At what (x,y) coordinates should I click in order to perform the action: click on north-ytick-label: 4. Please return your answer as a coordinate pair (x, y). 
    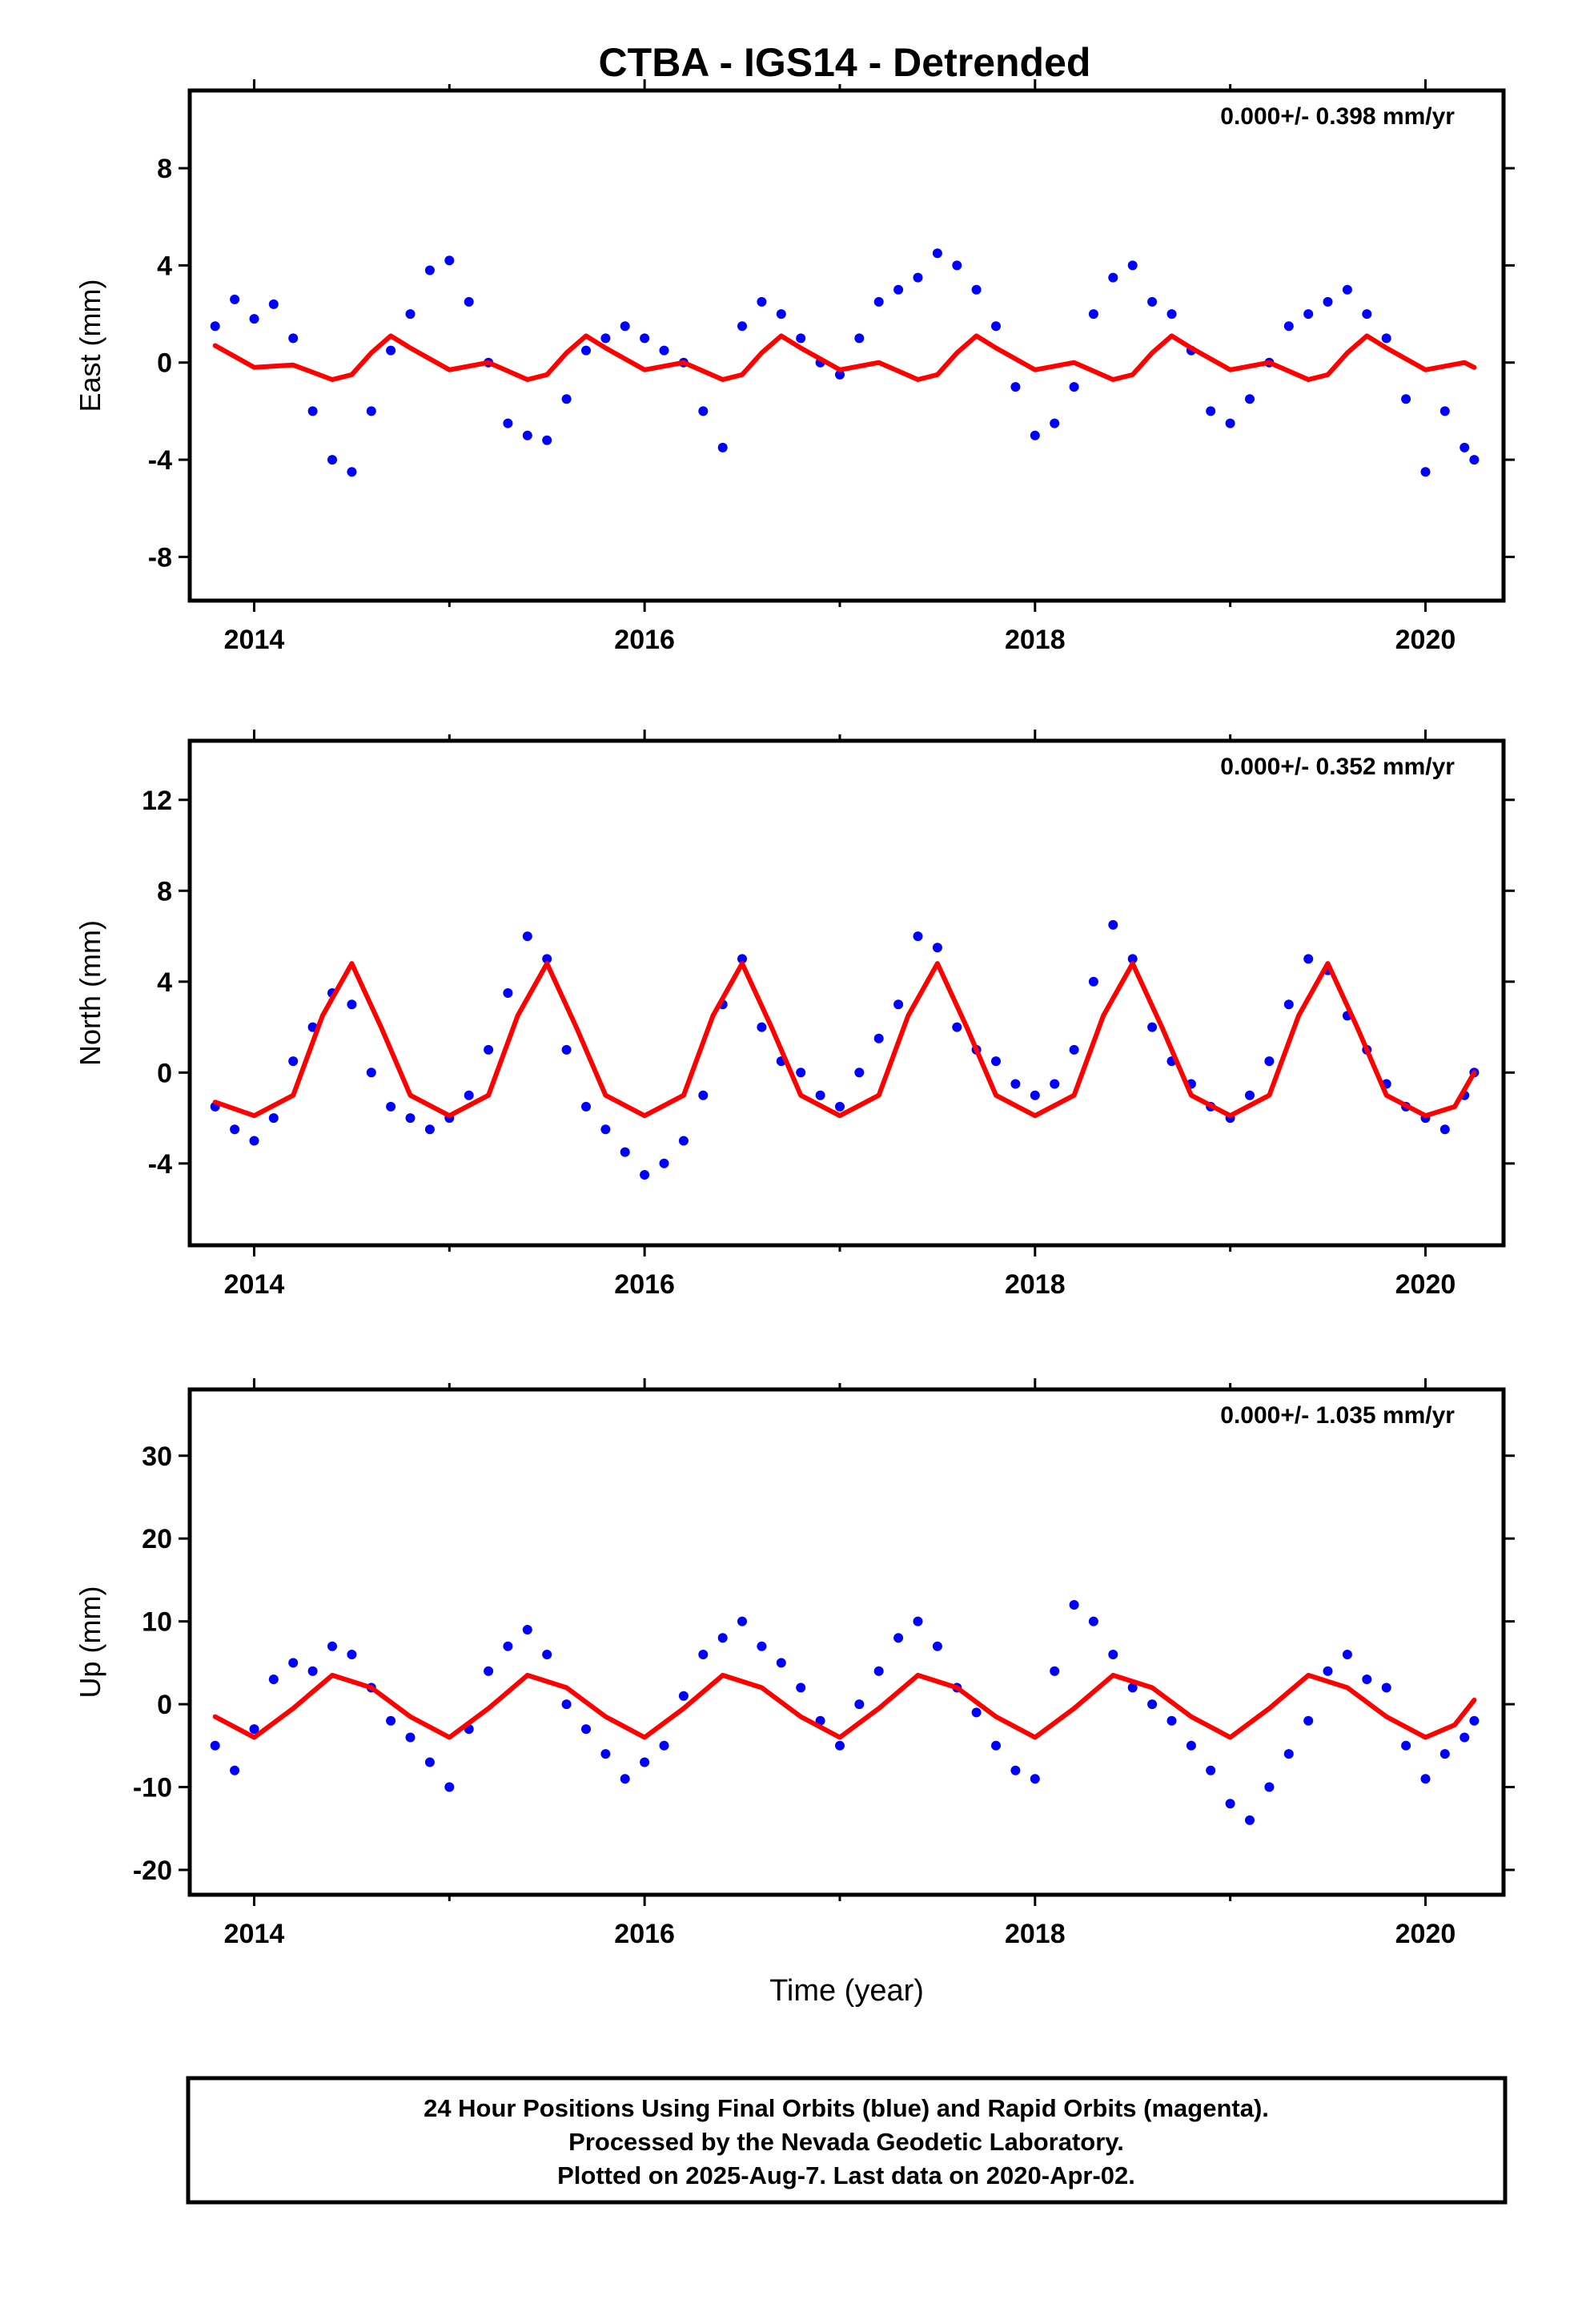
    Looking at the image, I should click on (164, 982).